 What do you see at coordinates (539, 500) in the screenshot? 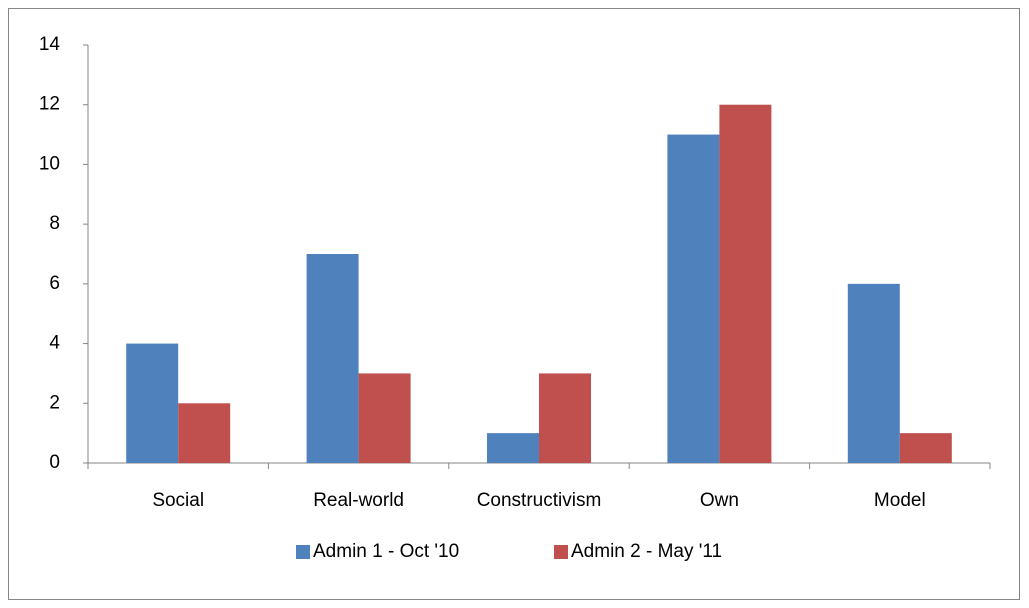
I see `x-tick-label: Constructivism` at bounding box center [539, 500].